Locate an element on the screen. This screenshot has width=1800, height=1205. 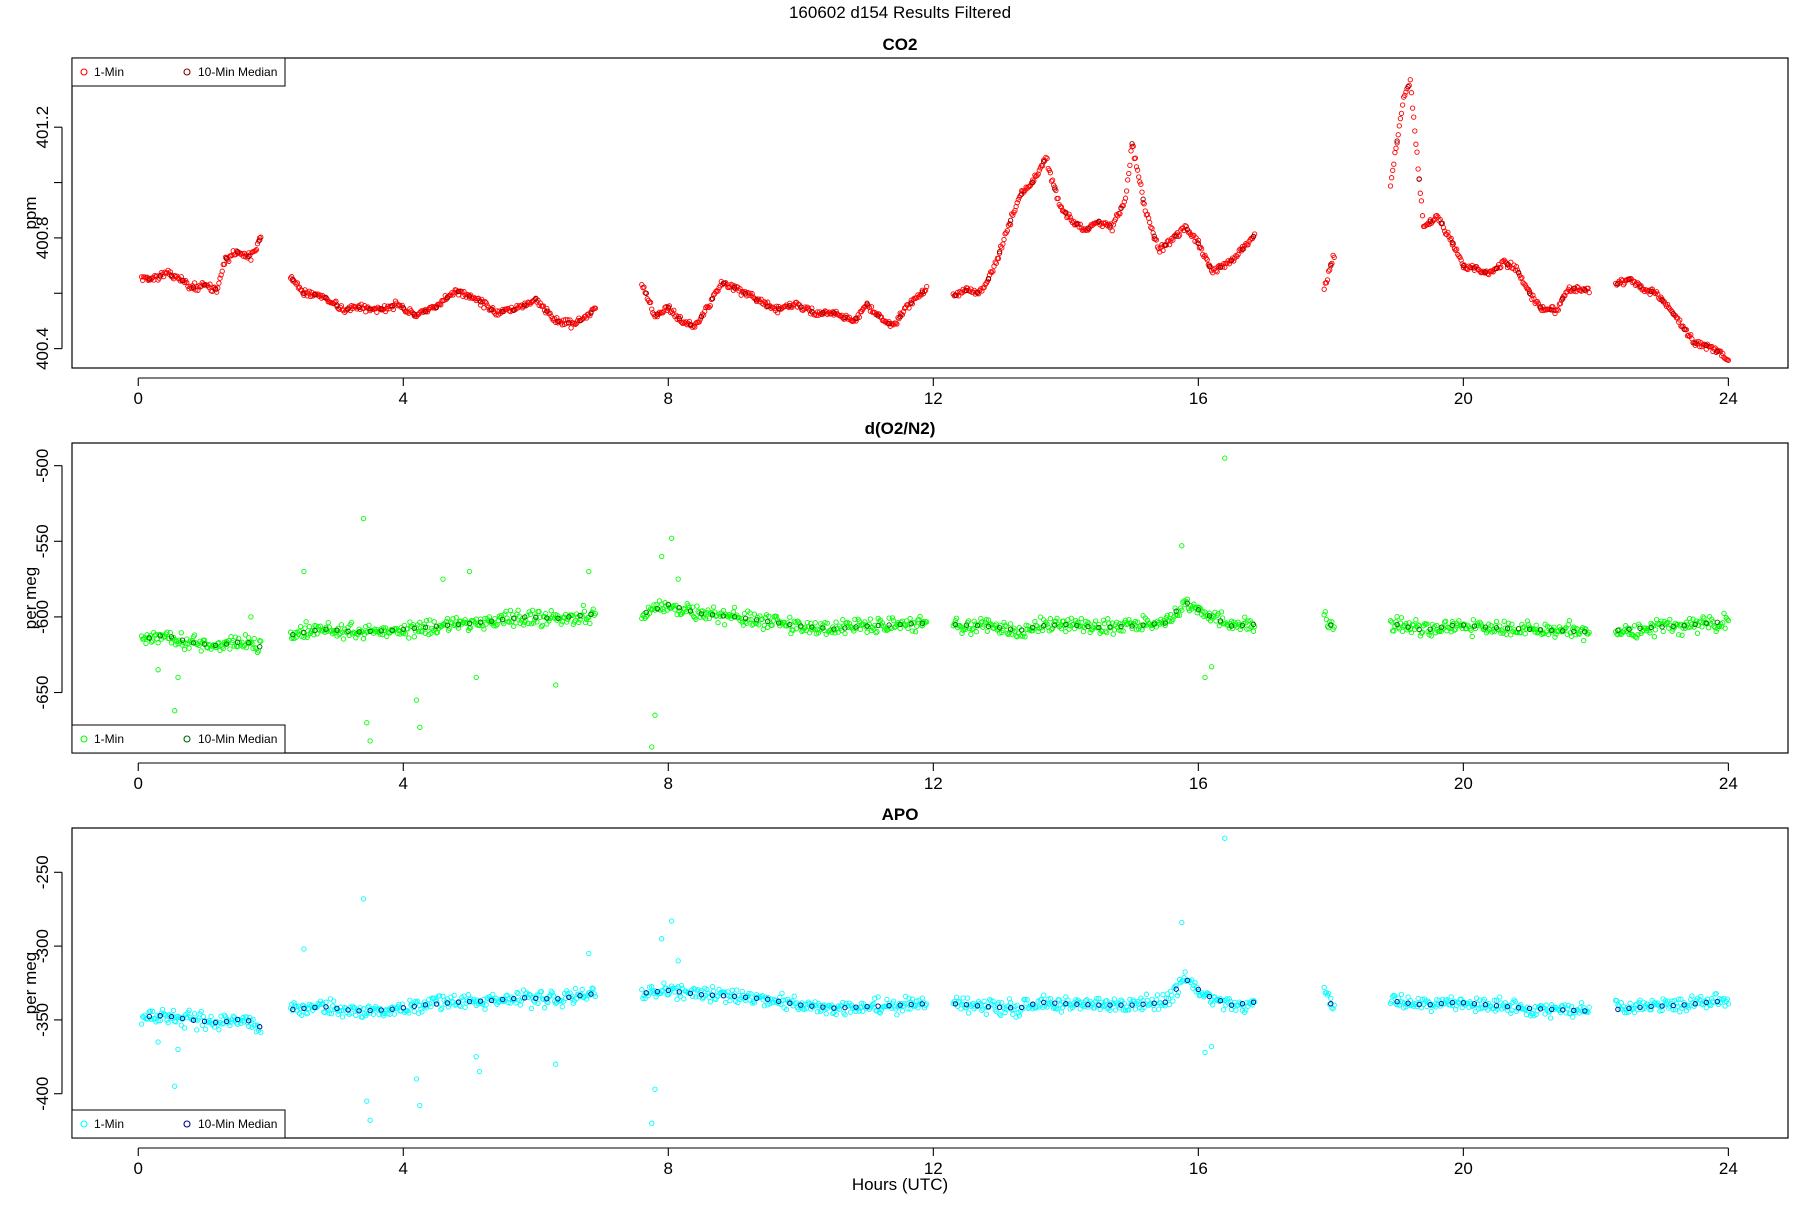
apo-x-tick-label: 24 is located at coordinates (1728, 1168).